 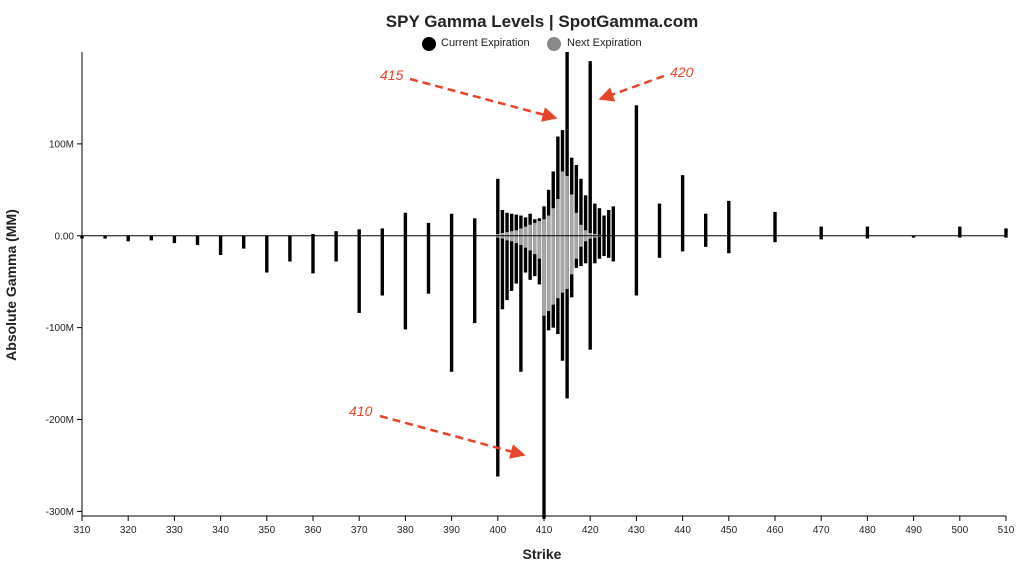 I want to click on annotation-415-label: 415, so click(x=392, y=75).